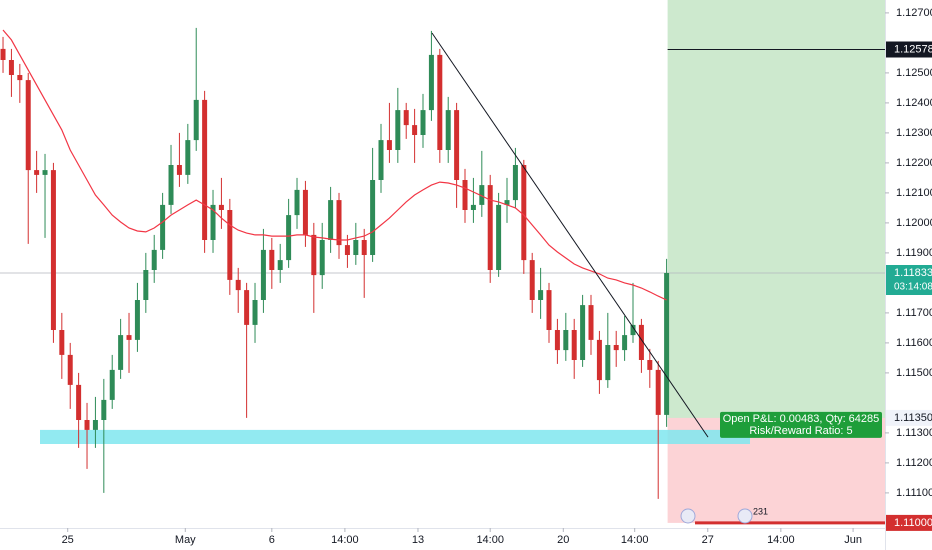 The image size is (932, 550). What do you see at coordinates (760, 511) in the screenshot?
I see `event-label: 231` at bounding box center [760, 511].